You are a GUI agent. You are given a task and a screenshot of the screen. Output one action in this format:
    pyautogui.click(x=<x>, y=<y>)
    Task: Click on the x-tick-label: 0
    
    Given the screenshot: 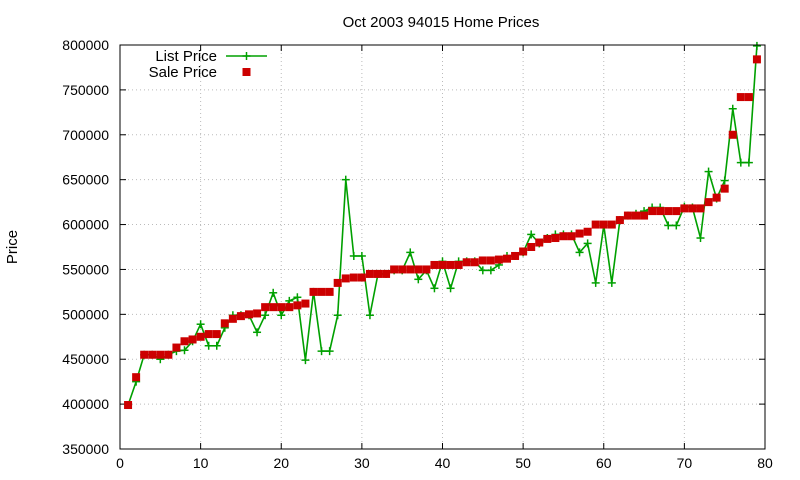 What is the action you would take?
    pyautogui.click(x=120, y=463)
    